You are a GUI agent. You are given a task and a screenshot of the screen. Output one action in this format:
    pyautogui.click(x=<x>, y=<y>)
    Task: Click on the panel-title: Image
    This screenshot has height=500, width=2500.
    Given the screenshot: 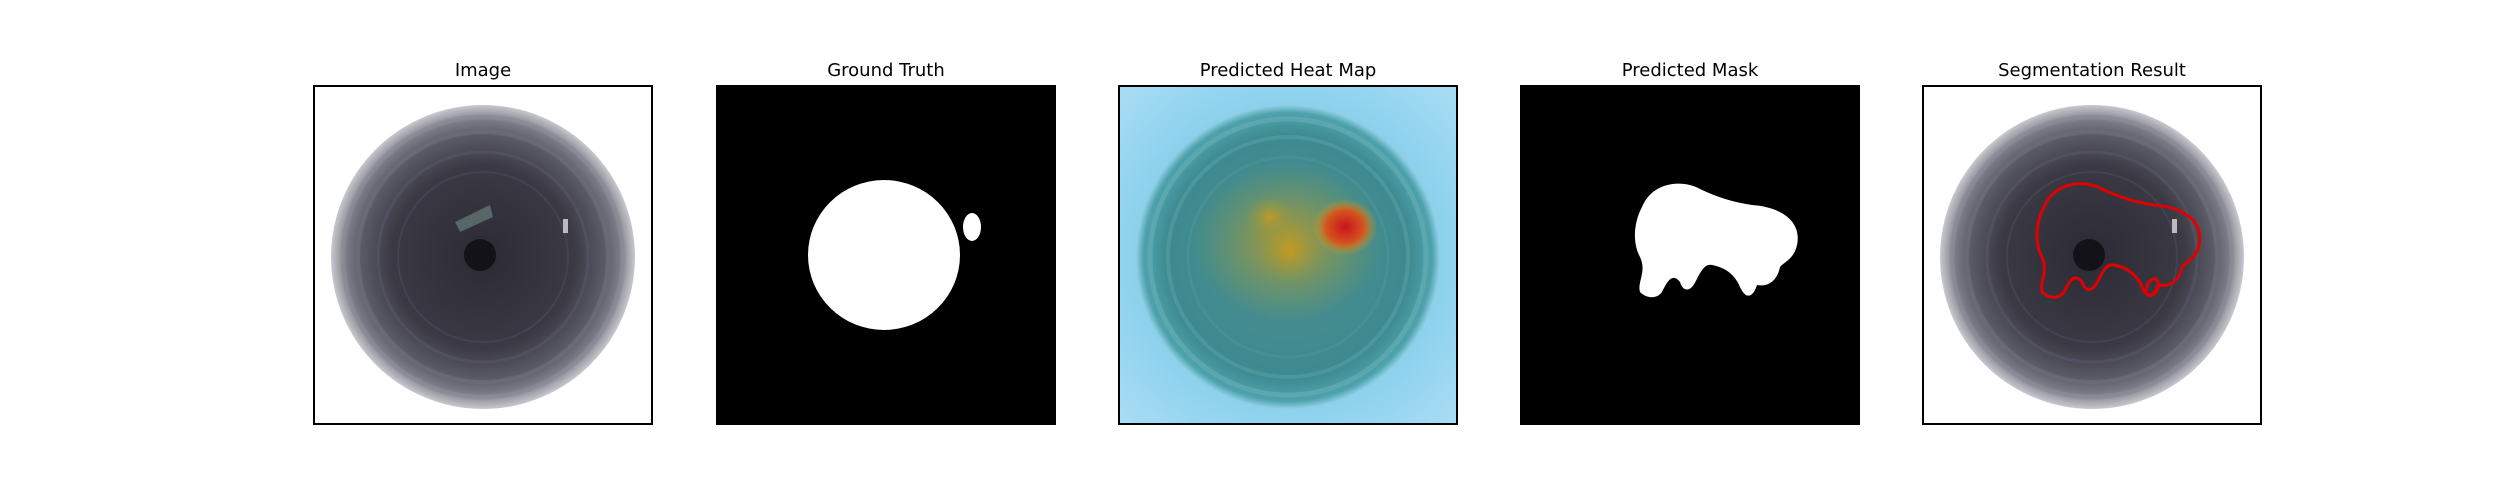 What is the action you would take?
    pyautogui.click(x=483, y=70)
    